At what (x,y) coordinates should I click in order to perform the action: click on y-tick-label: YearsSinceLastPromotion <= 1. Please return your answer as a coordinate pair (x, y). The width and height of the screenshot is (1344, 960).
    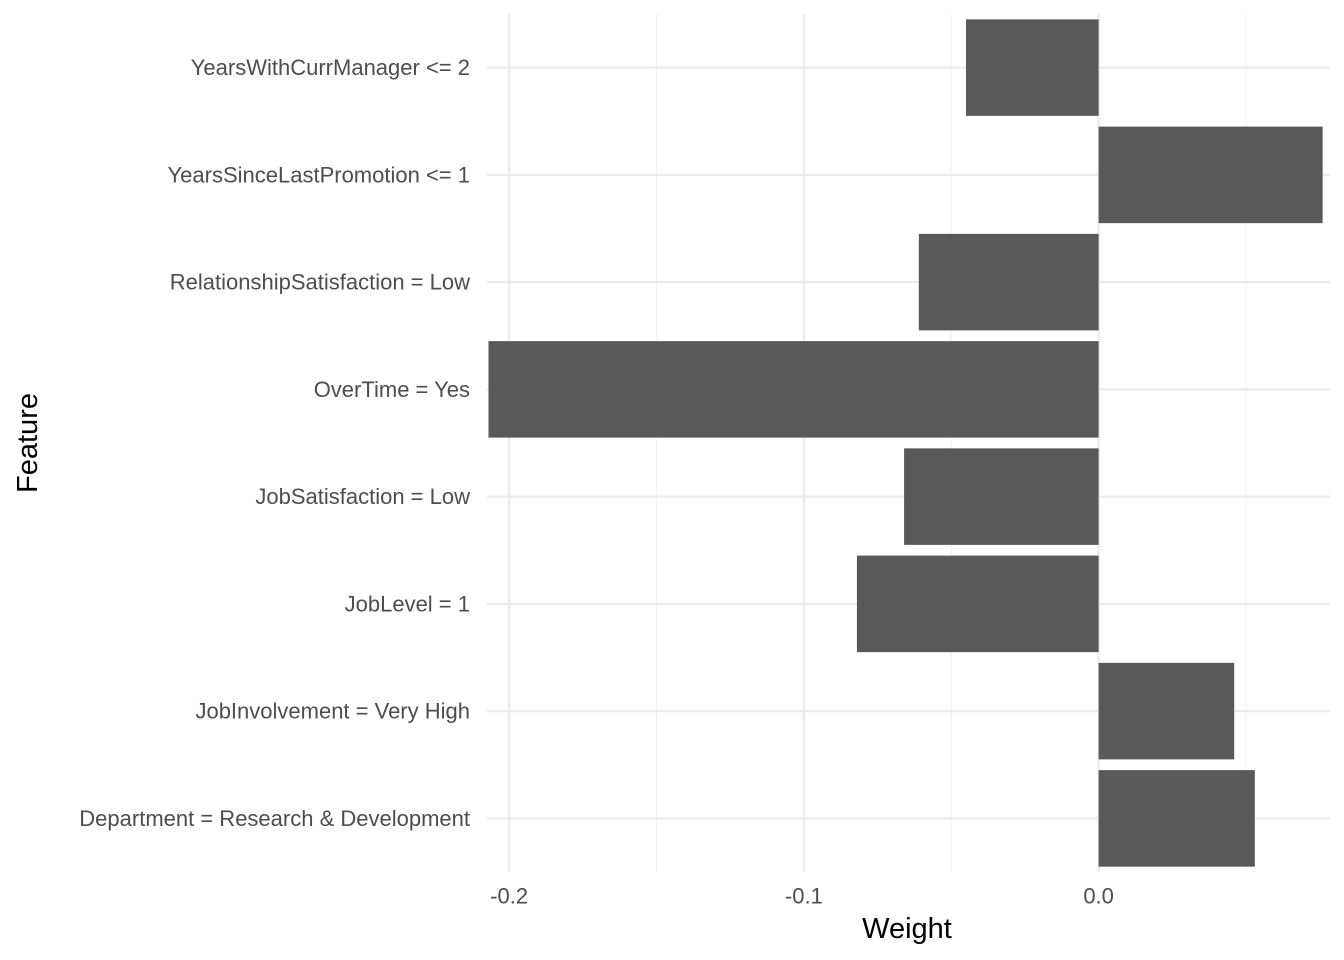
    Looking at the image, I should click on (319, 174).